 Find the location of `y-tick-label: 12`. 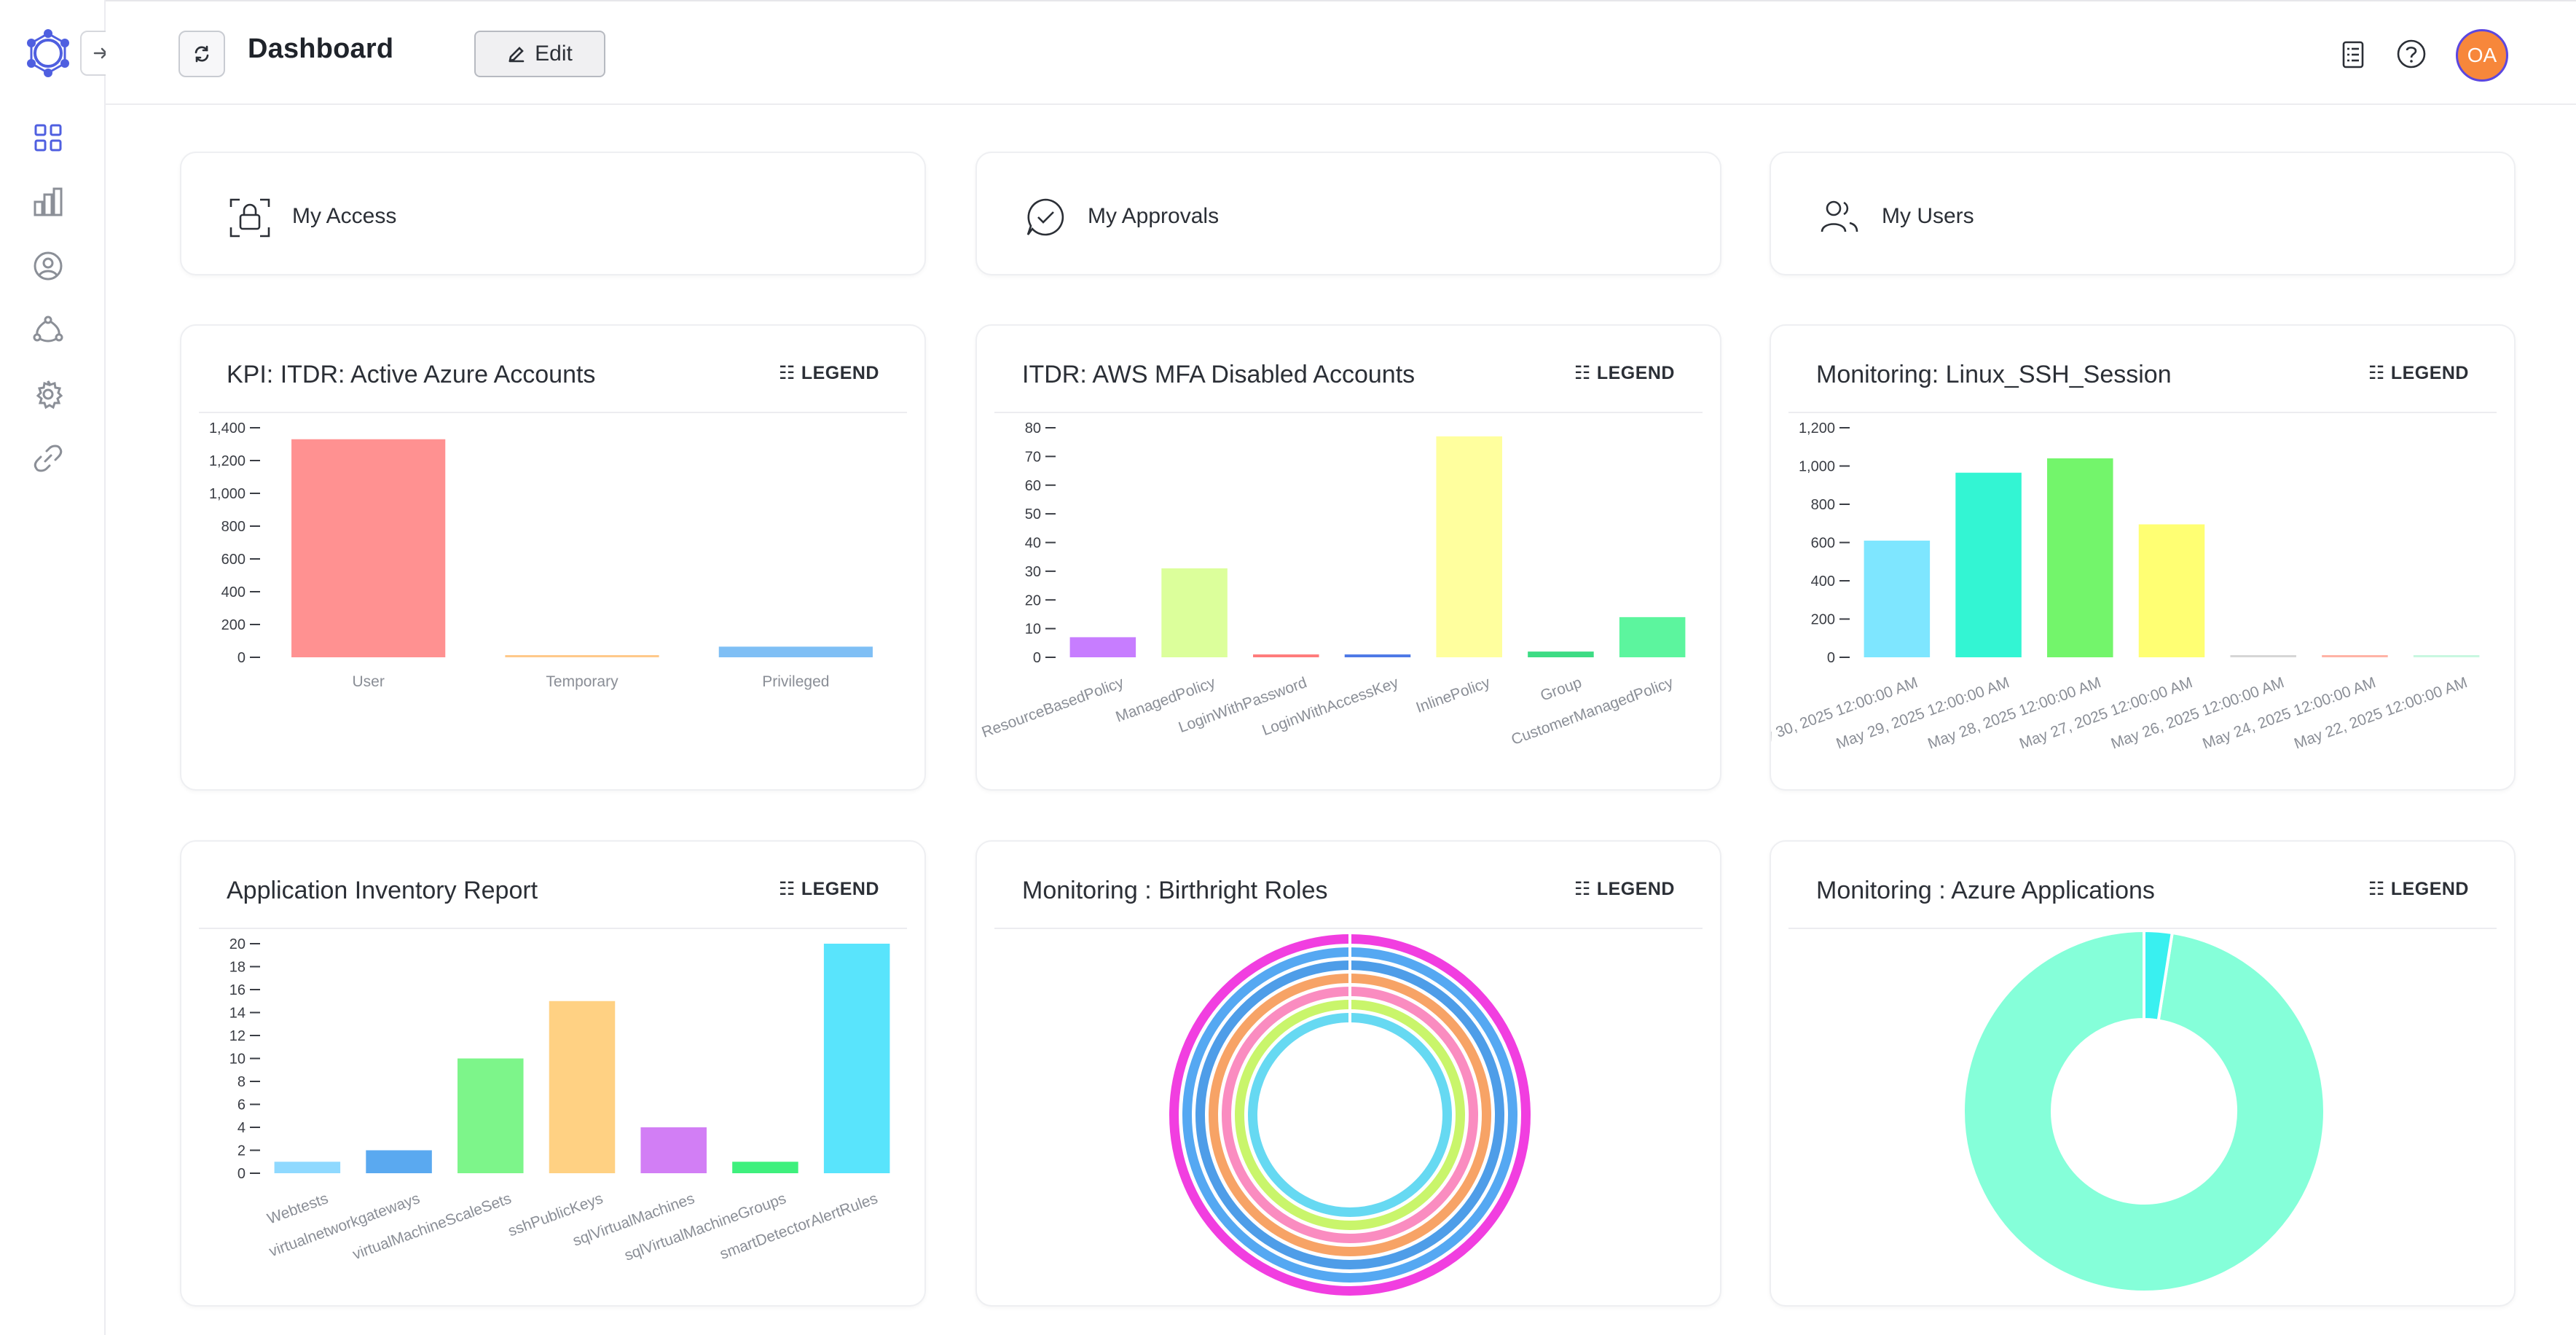

y-tick-label: 12 is located at coordinates (237, 1036).